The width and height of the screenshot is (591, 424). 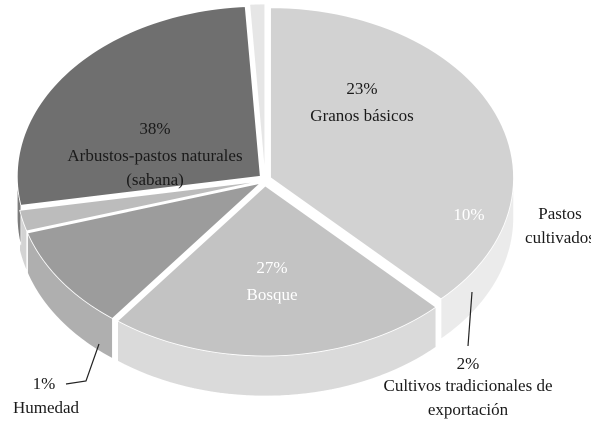 What do you see at coordinates (155, 167) in the screenshot?
I see `category-label: Arbustos-pastos naturales (sabana)` at bounding box center [155, 167].